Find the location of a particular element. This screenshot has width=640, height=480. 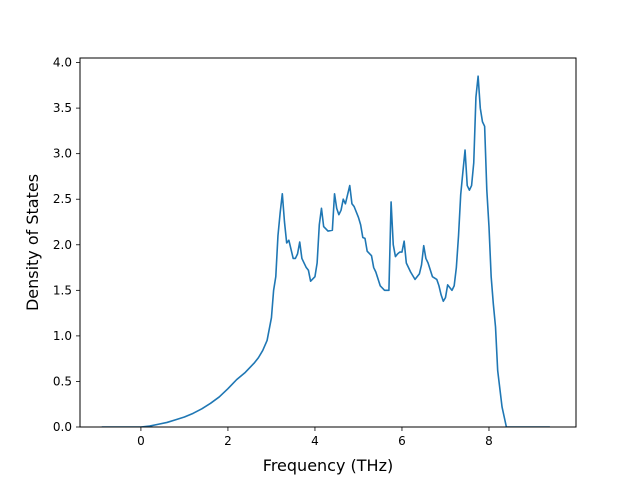

x-axis-label: Frequency (THz) is located at coordinates (328, 465).